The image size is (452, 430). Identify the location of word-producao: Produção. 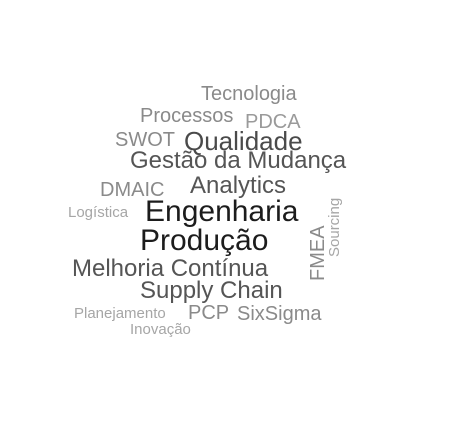
(204, 240).